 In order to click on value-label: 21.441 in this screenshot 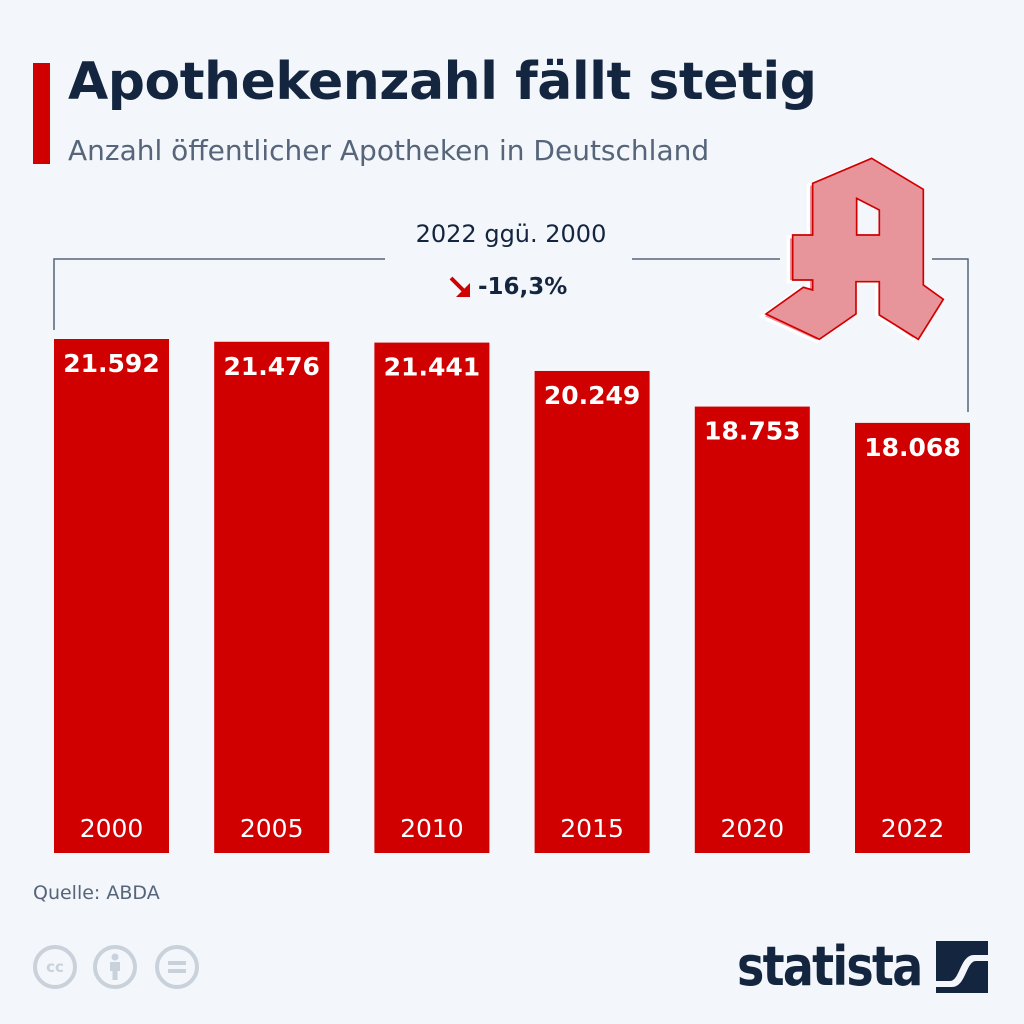, I will do `click(432, 367)`.